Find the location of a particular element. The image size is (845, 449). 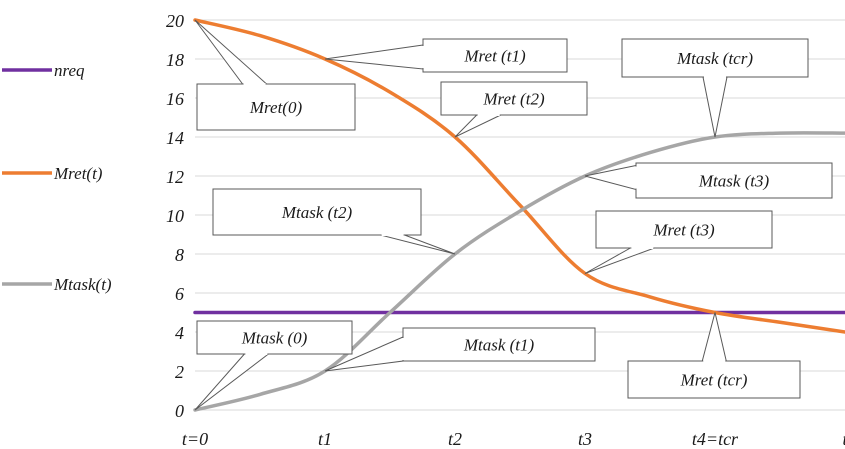

callout-label: Mtask (t2) is located at coordinates (317, 212).